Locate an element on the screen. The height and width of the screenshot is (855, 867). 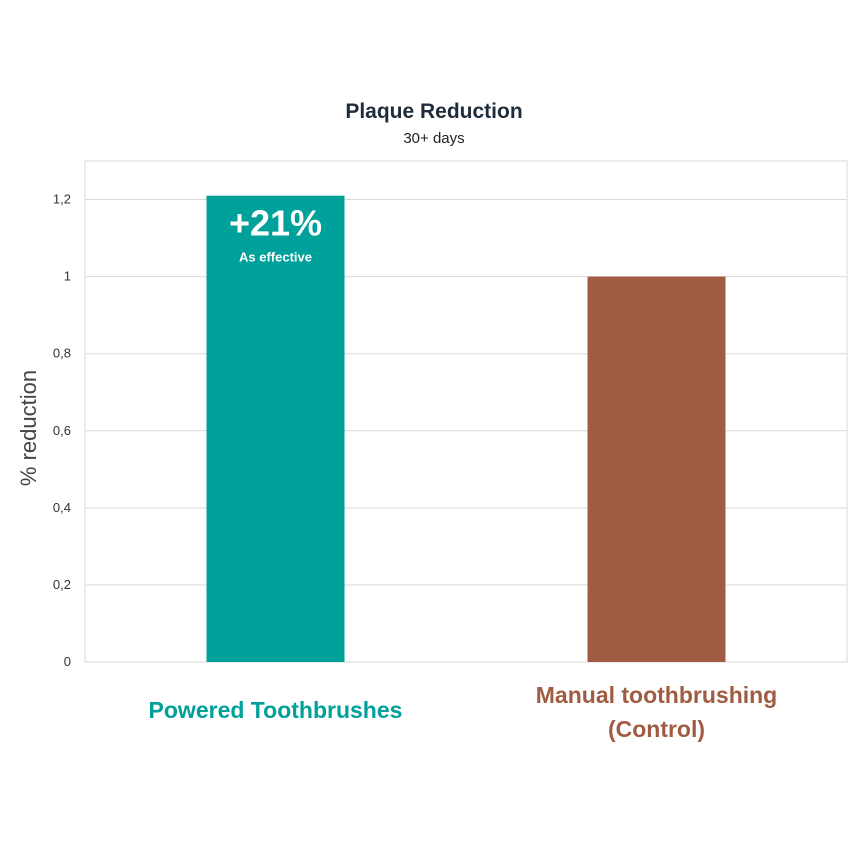
x-category-label-line: Manual toothbrushing is located at coordinates (656, 695).